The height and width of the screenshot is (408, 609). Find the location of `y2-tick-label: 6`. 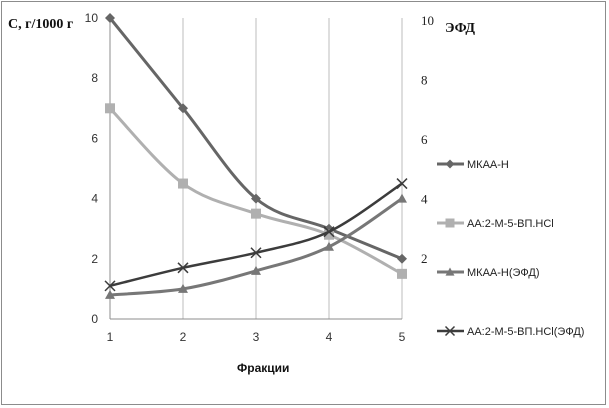

y2-tick-label: 6 is located at coordinates (424, 139).